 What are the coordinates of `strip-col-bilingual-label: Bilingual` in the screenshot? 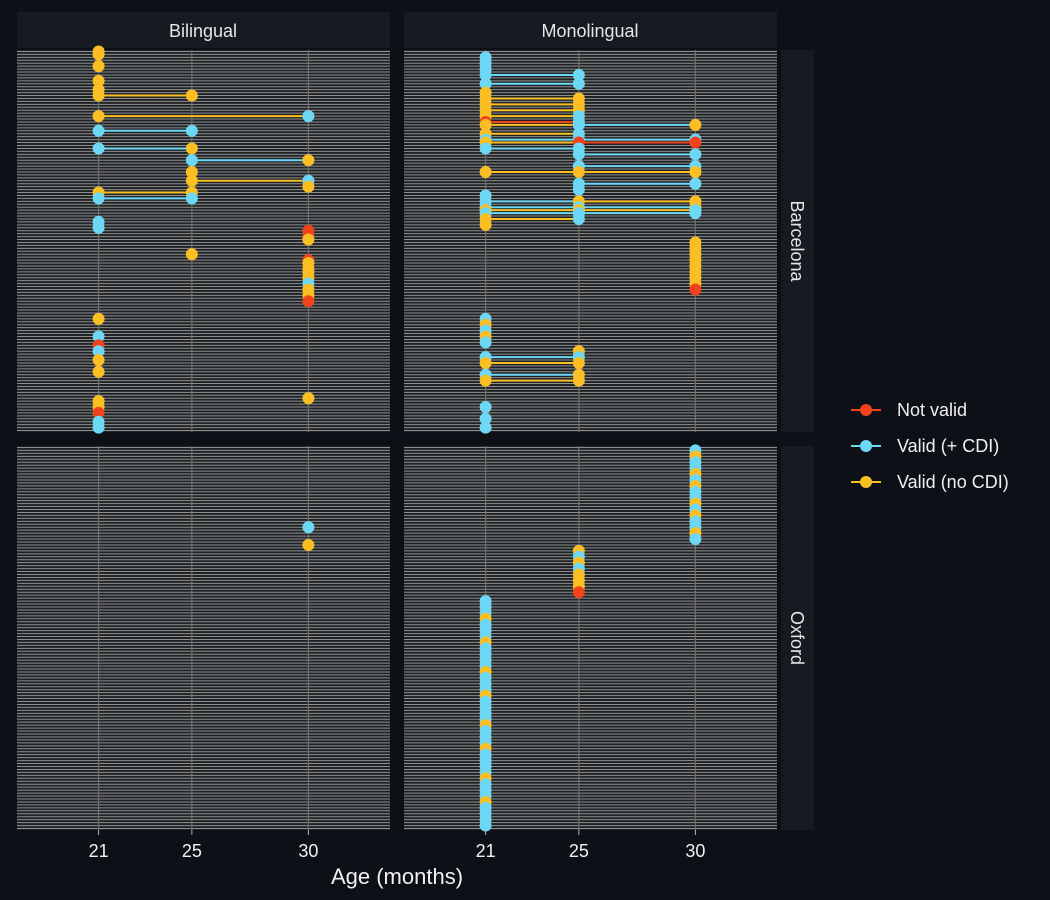 It's located at (203, 31).